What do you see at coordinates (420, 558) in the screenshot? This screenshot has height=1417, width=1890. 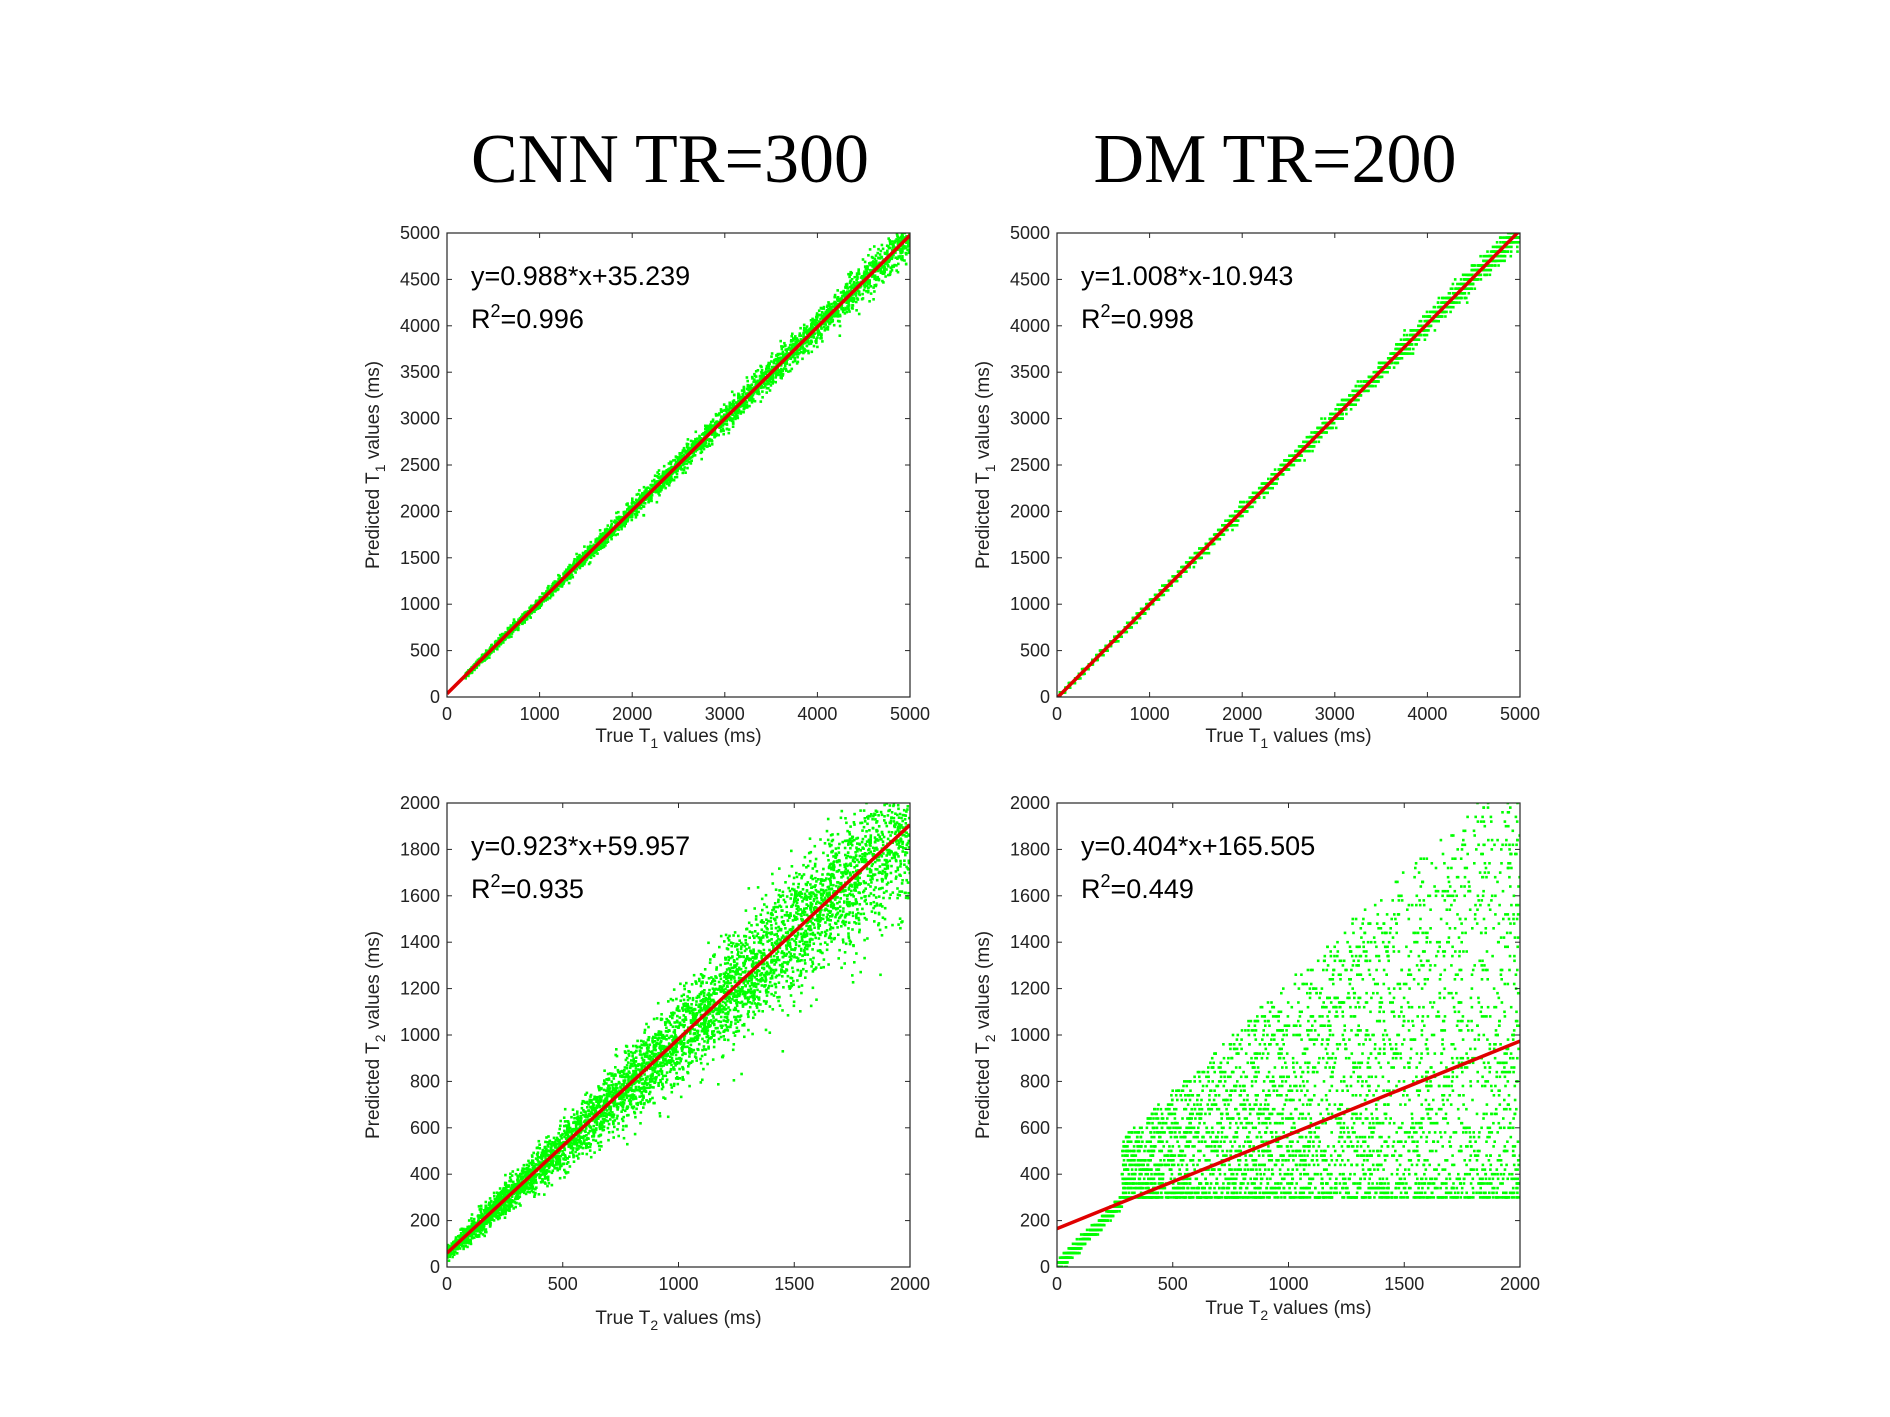 I see `y-tick-label: 1500` at bounding box center [420, 558].